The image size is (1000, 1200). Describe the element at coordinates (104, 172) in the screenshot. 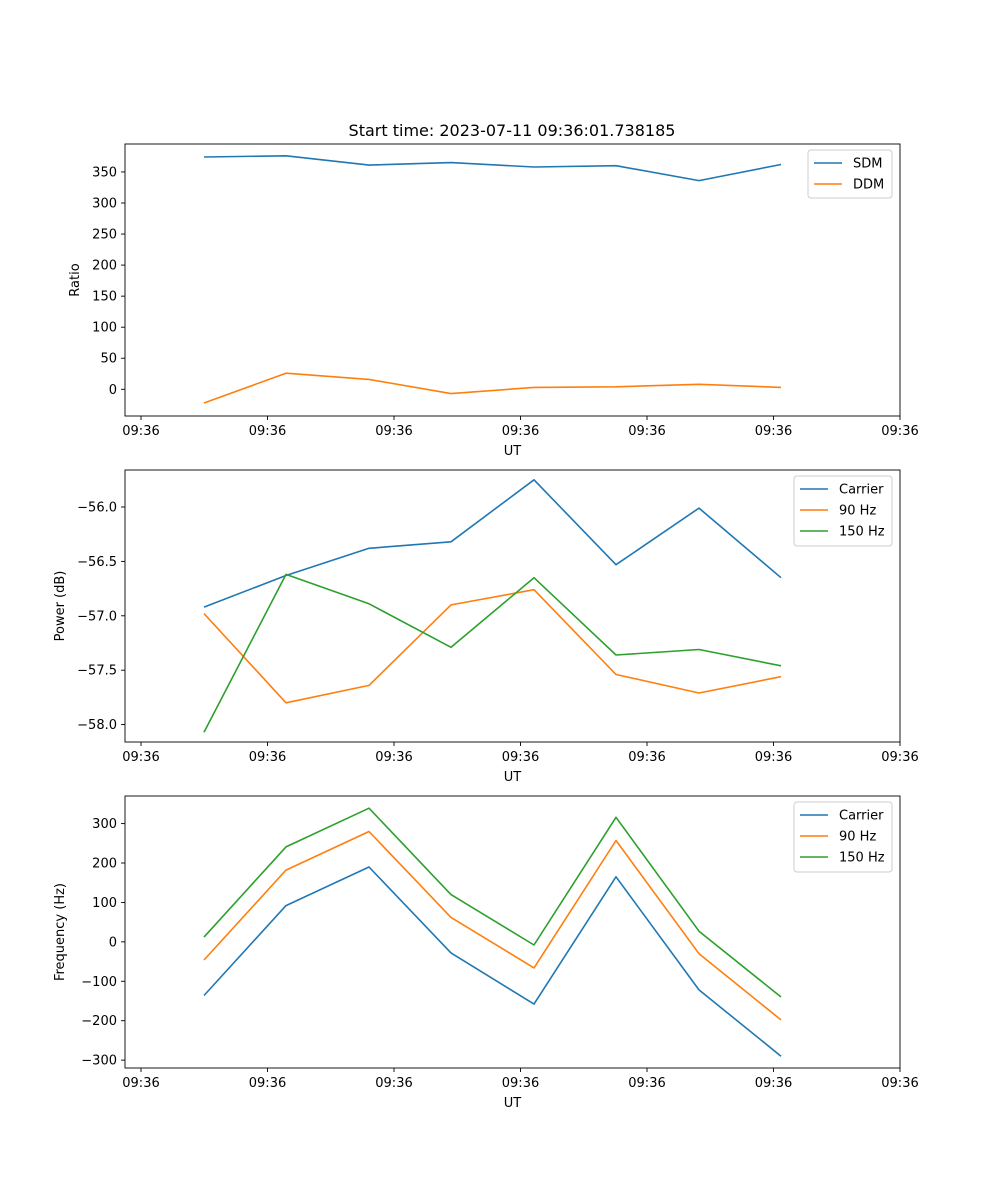

I see `y-tick-label: 350` at that location.